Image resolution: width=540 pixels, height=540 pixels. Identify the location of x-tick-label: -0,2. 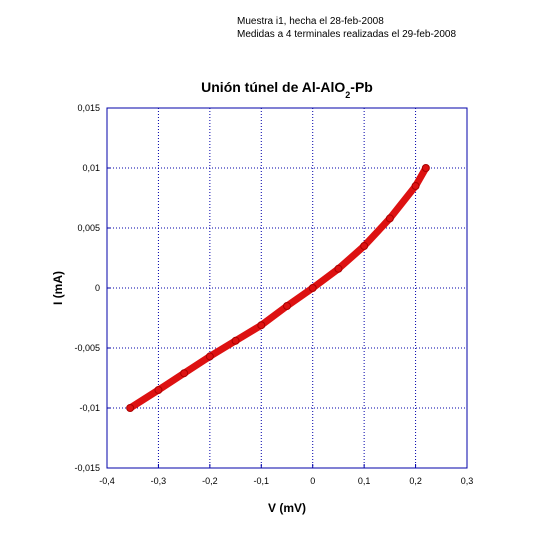
(210, 481).